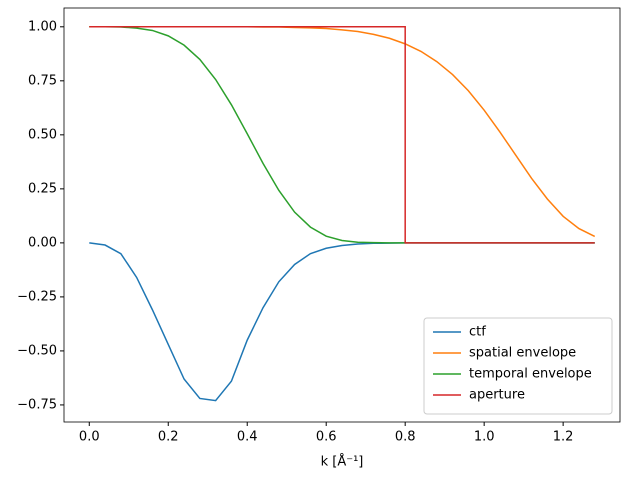 This screenshot has width=629, height=480. I want to click on legend-label: ctf, so click(477, 332).